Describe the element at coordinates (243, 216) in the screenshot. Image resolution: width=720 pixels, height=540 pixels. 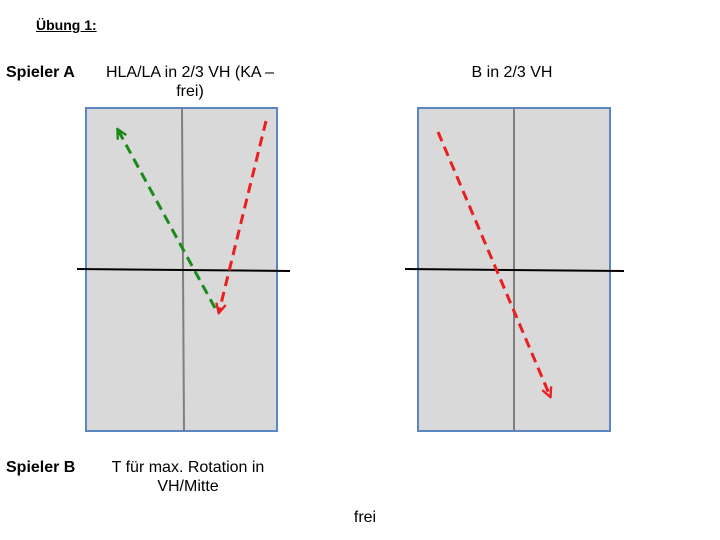
I see `left-court-red-arrow` at that location.